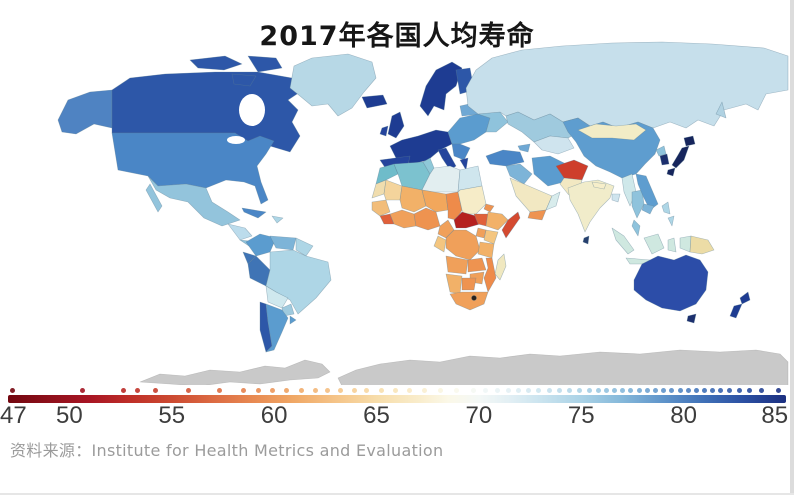 Image resolution: width=794 pixels, height=495 pixels. I want to click on region-mongolia, so click(612, 132).